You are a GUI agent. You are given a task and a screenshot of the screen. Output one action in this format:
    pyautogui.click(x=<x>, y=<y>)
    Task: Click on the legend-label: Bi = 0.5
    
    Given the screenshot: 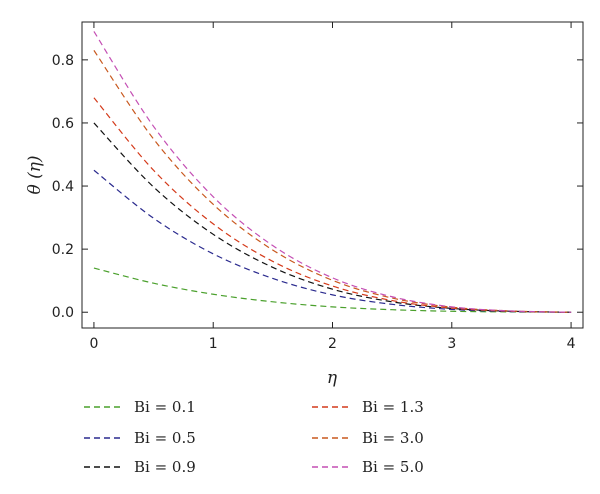 What is the action you would take?
    pyautogui.click(x=165, y=438)
    